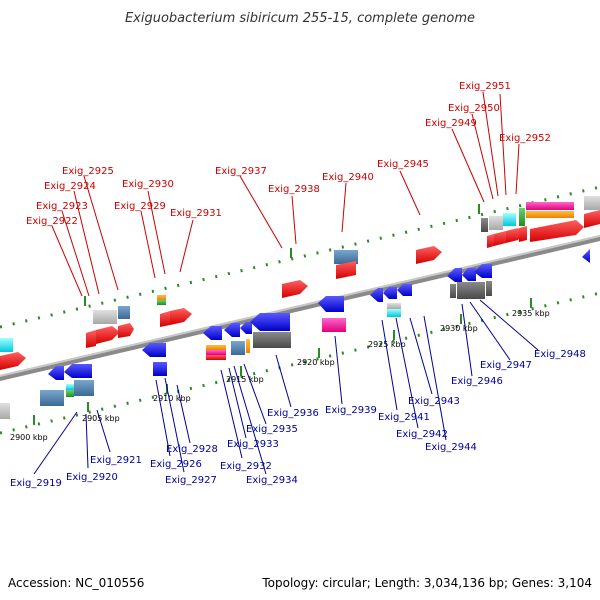 Image resolution: width=600 pixels, height=600 pixels. Describe the element at coordinates (485, 86) in the screenshot. I see `gene-label: Exig_2951` at that location.